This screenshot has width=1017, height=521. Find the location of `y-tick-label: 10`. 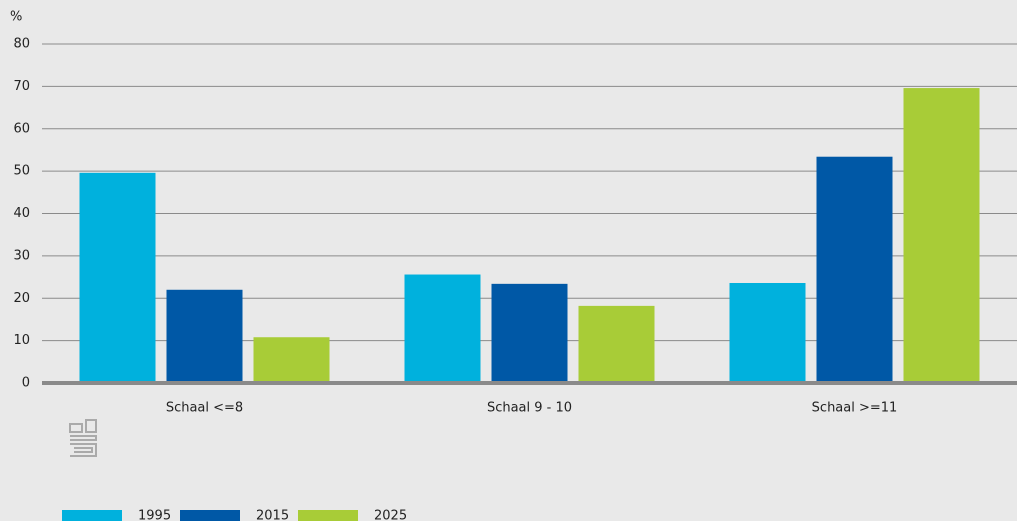

y-tick-label: 10 is located at coordinates (21, 340).